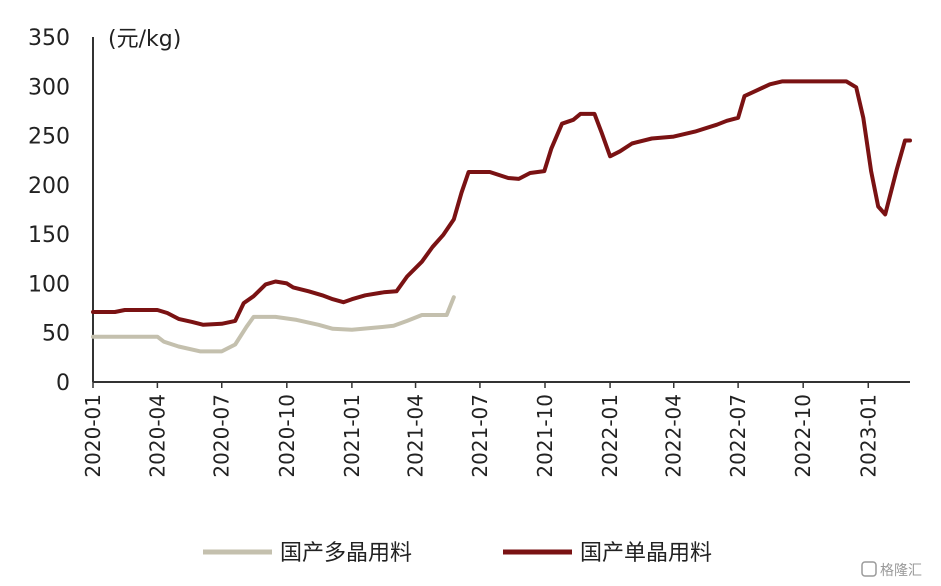  Describe the element at coordinates (222, 436) in the screenshot. I see `x-tick-label: 2020-07` at that location.